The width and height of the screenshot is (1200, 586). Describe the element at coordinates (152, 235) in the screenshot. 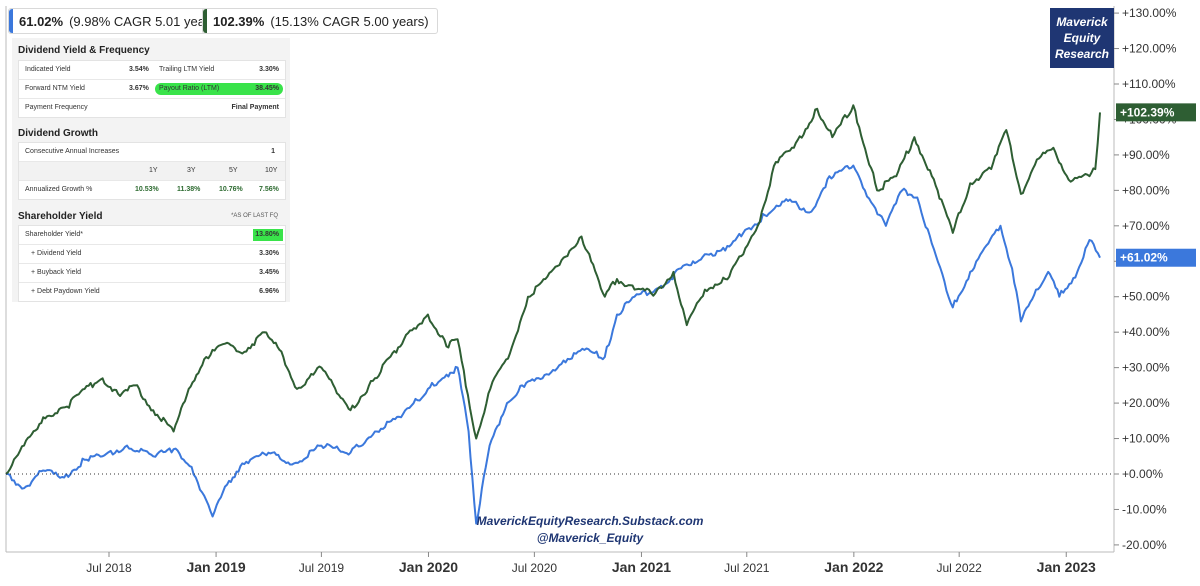

I see `table-row: Shareholder Yield* 13.80%` at that location.